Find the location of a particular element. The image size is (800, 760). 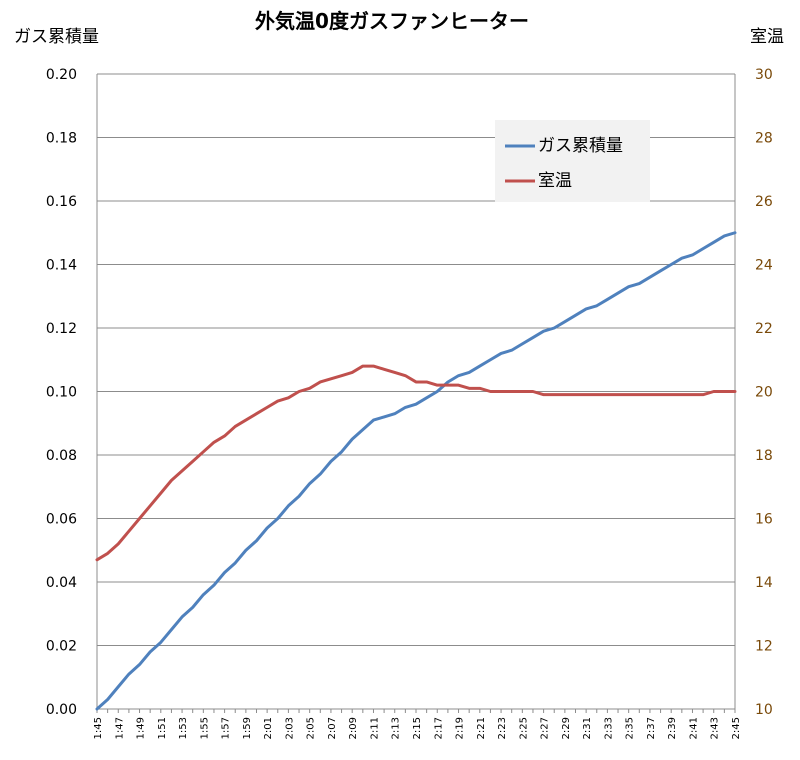

x-tick-label: 2:21 is located at coordinates (481, 728).